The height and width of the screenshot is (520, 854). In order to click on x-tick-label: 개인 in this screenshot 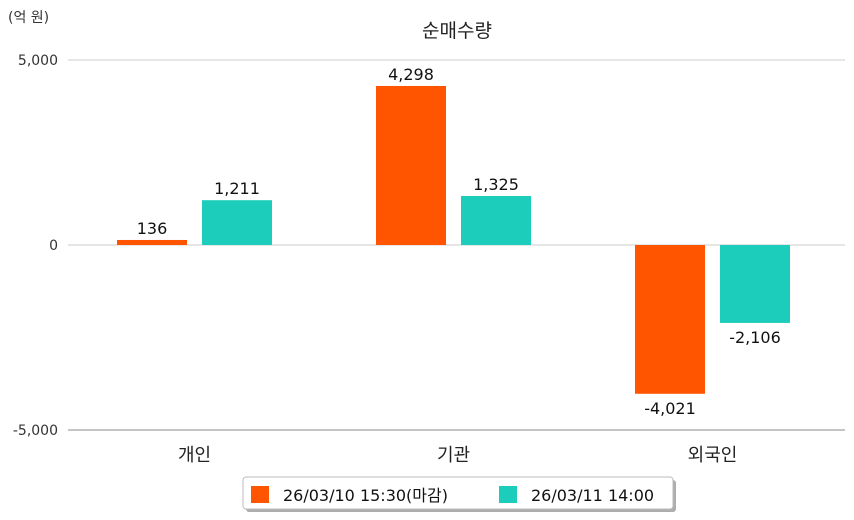, I will do `click(194, 455)`.